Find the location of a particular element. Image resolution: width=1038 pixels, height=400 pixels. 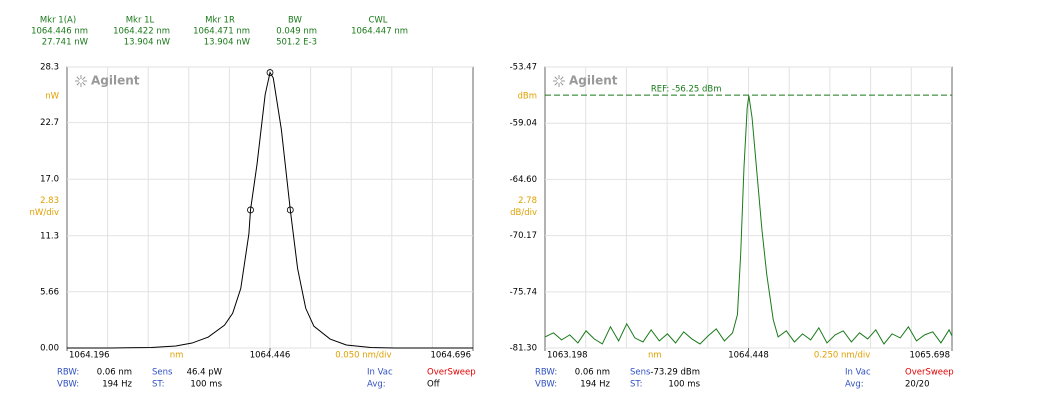

x-tick-label: 1064.446 is located at coordinates (270, 356).